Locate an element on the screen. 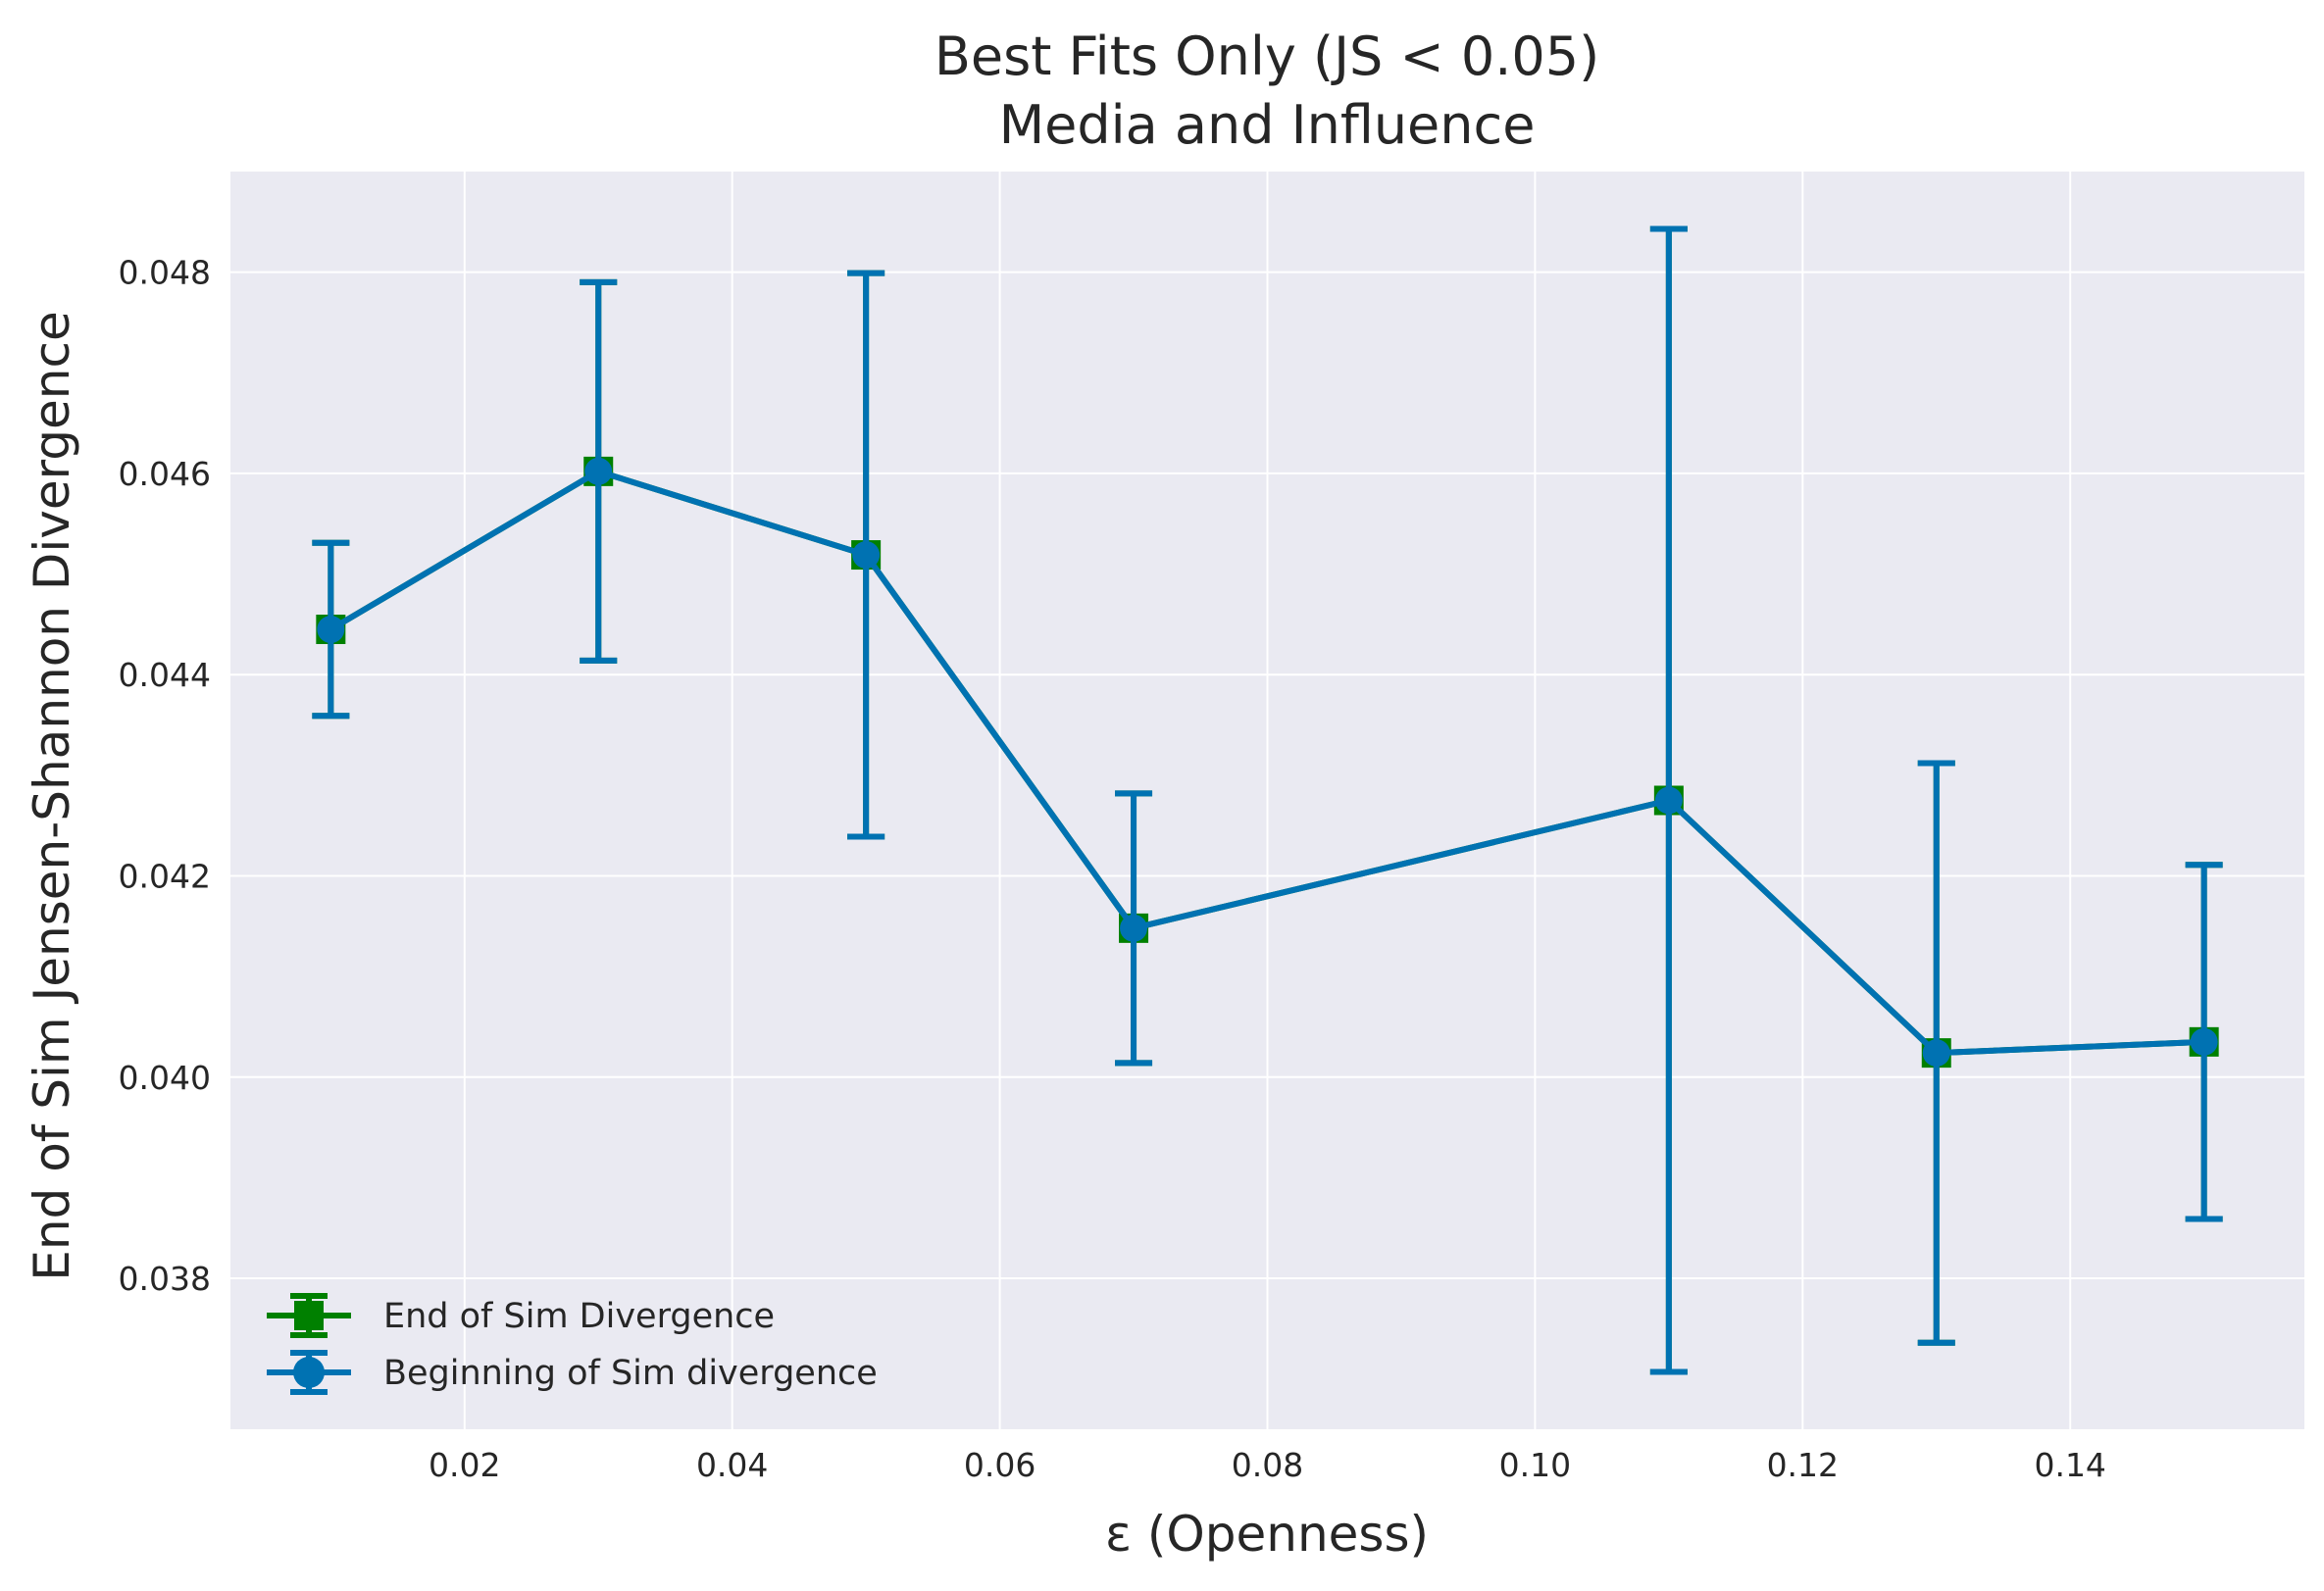 The width and height of the screenshot is (2324, 1591). chart-subtitle: Media and Influence is located at coordinates (1267, 125).